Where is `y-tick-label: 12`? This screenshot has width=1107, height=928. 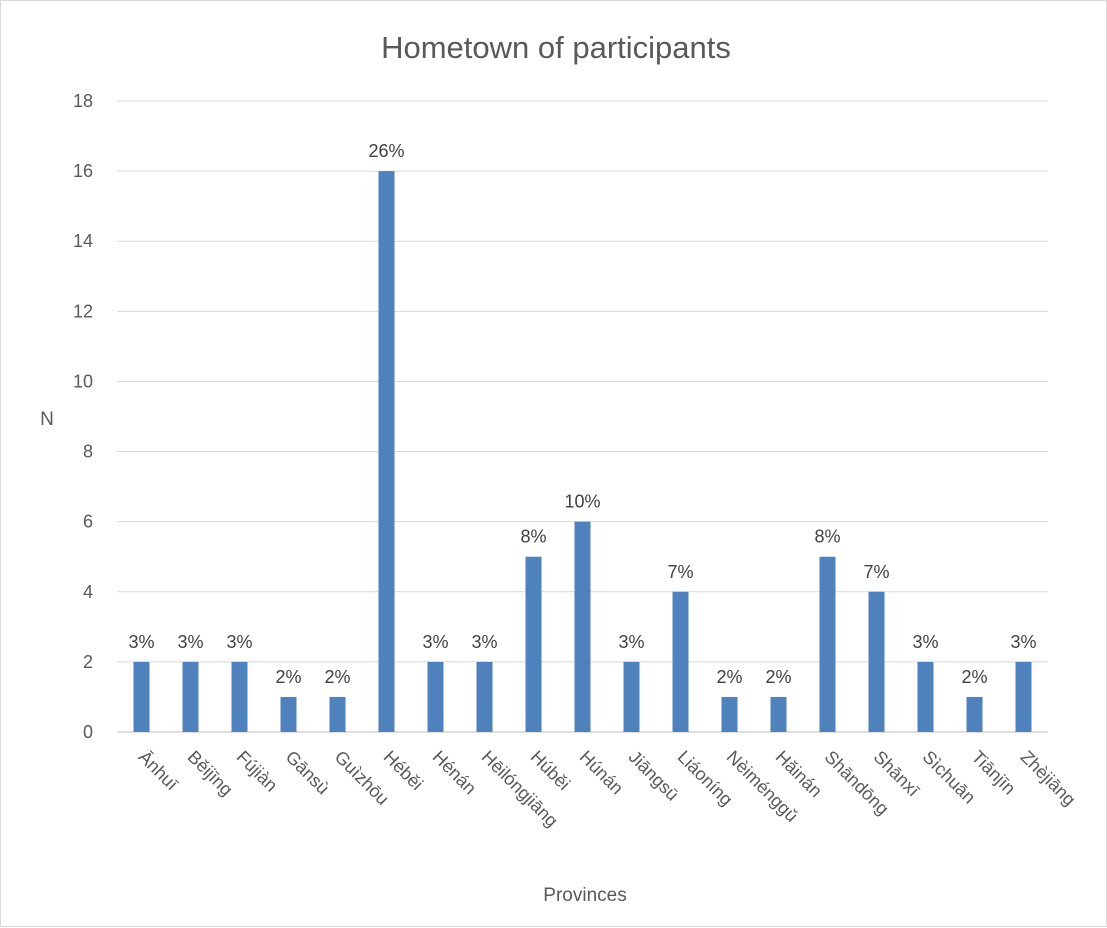
y-tick-label: 12 is located at coordinates (83, 311).